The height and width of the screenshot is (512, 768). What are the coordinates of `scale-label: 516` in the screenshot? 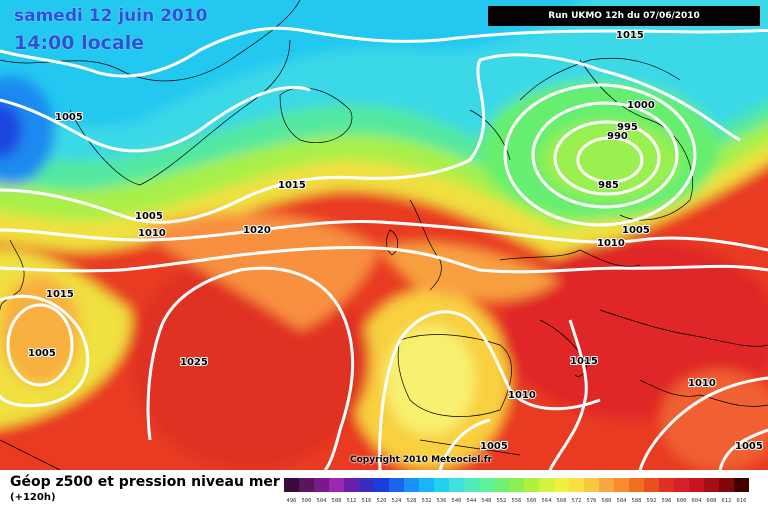 It's located at (366, 501).